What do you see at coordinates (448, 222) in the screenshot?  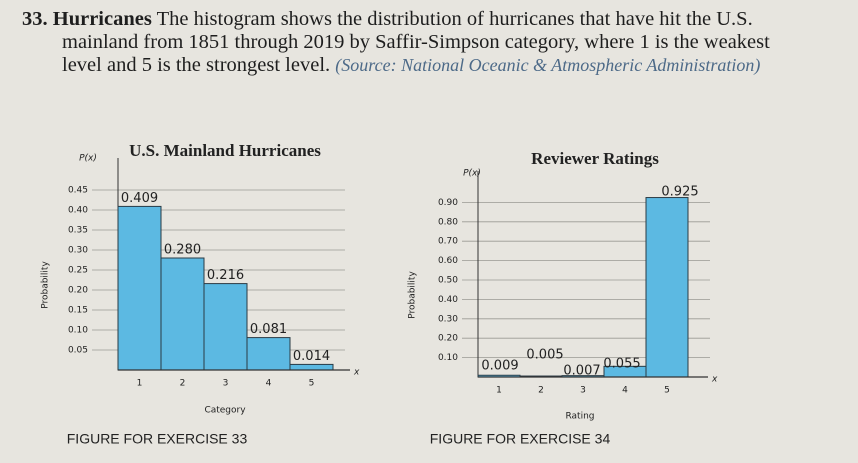 I see `y-tick-label: 0.80` at bounding box center [448, 222].